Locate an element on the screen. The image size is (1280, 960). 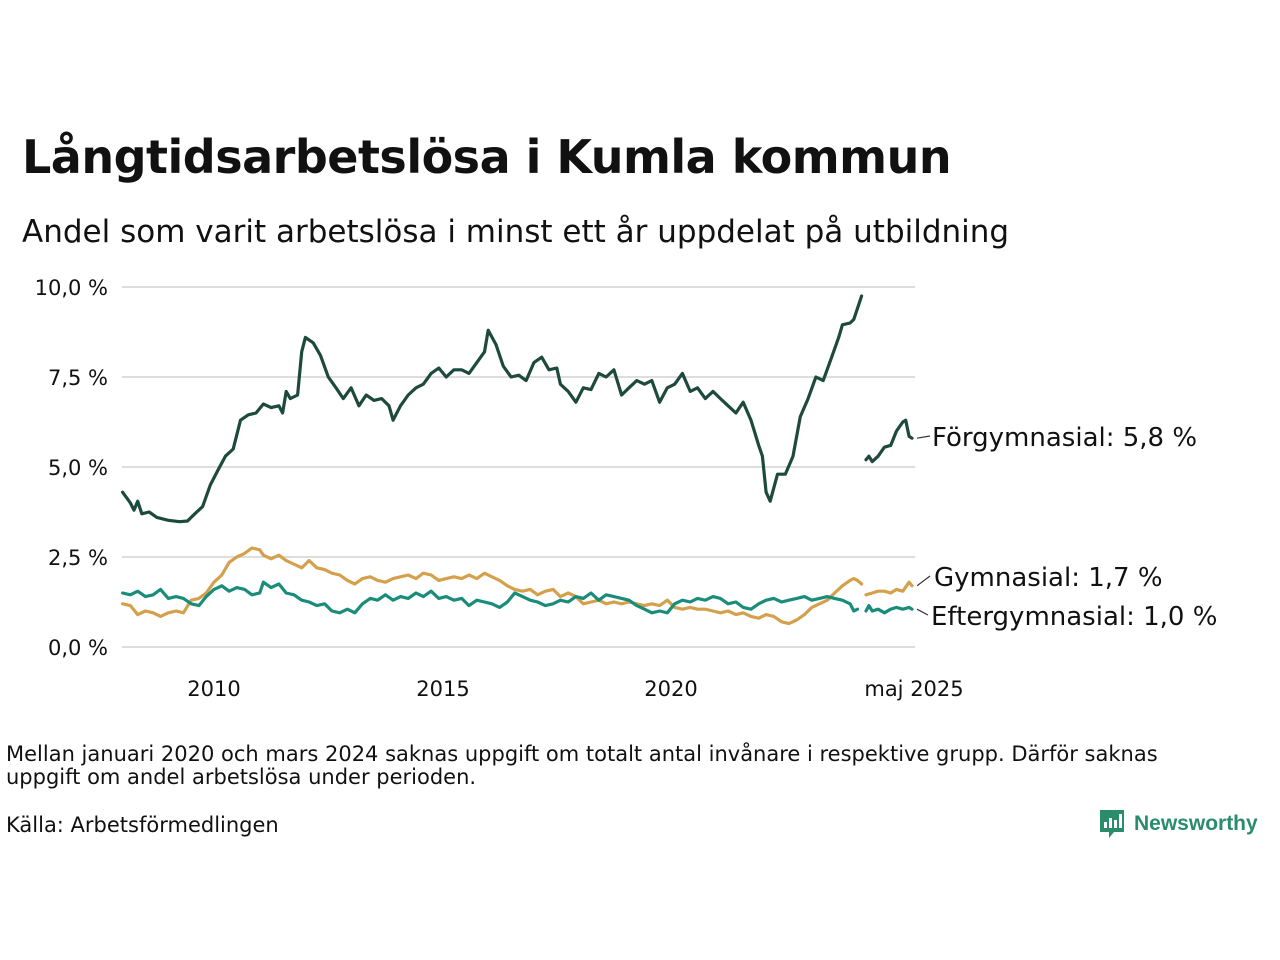
source-text: Källa: Arbetsförmedlingen is located at coordinates (142, 825).